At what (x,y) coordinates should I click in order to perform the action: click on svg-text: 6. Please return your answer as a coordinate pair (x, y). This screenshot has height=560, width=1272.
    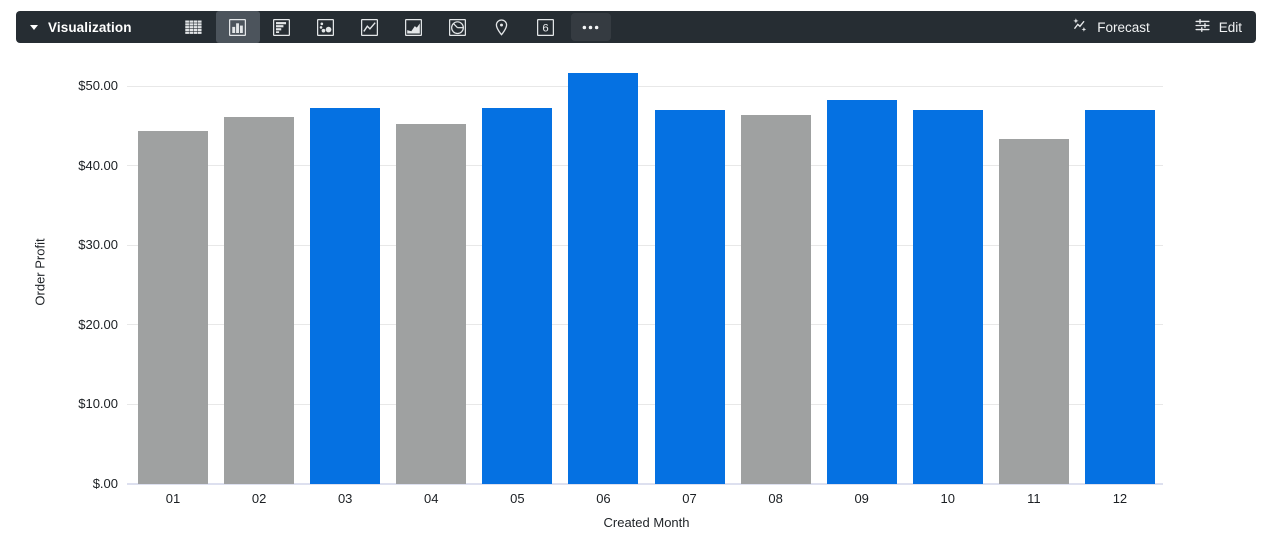
    Looking at the image, I should click on (545, 28).